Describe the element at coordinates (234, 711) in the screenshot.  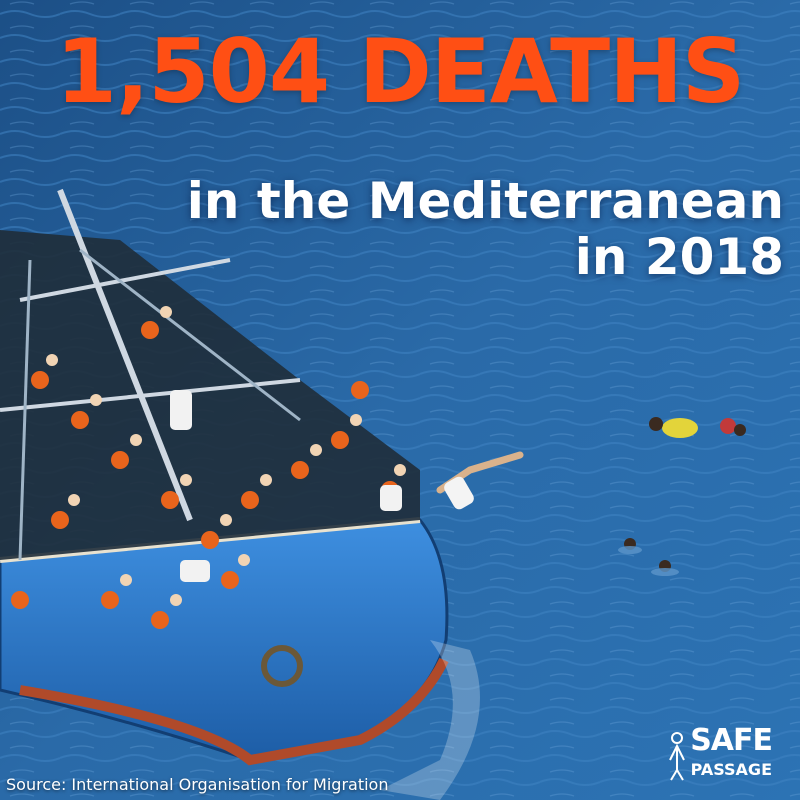
I see `boat-waterline` at that location.